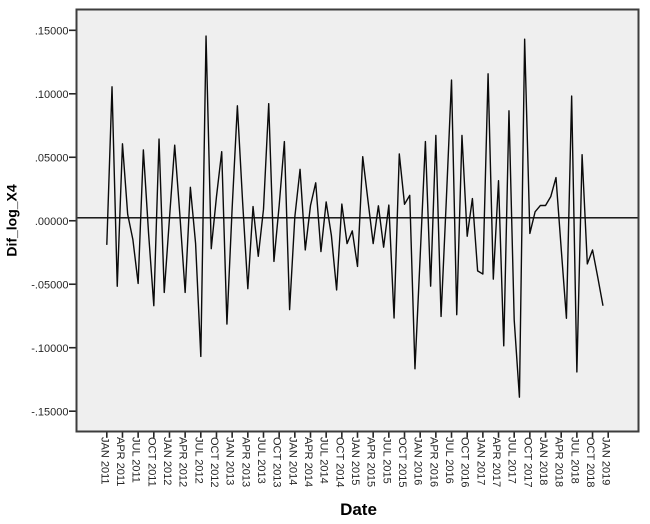 The image size is (650, 524). I want to click on svg-text: JUL 2017, so click(512, 460).